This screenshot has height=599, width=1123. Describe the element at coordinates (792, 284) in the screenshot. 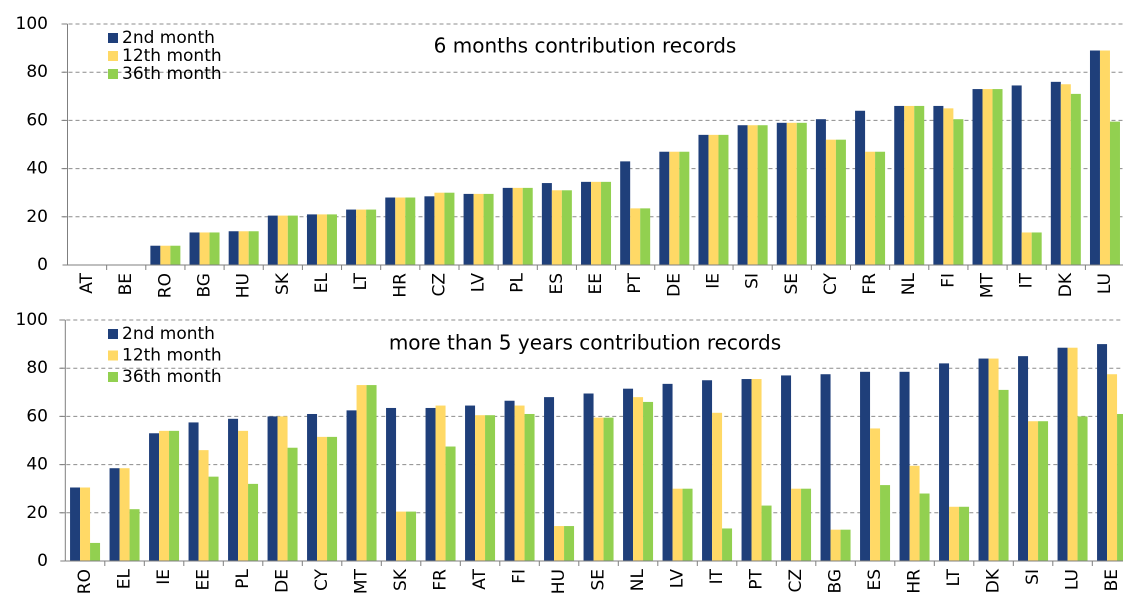

I see `x-tick-label: SE` at that location.